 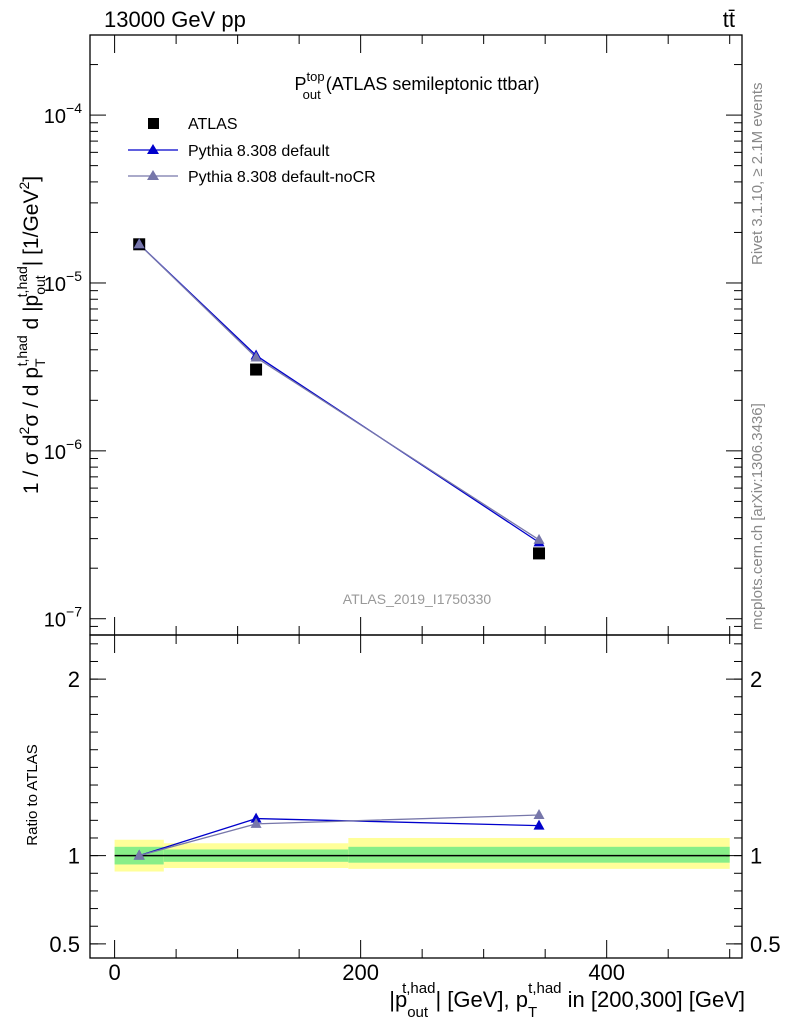 I want to click on main-ytick-label-2: 10⁻⁵, so click(x=63, y=282).